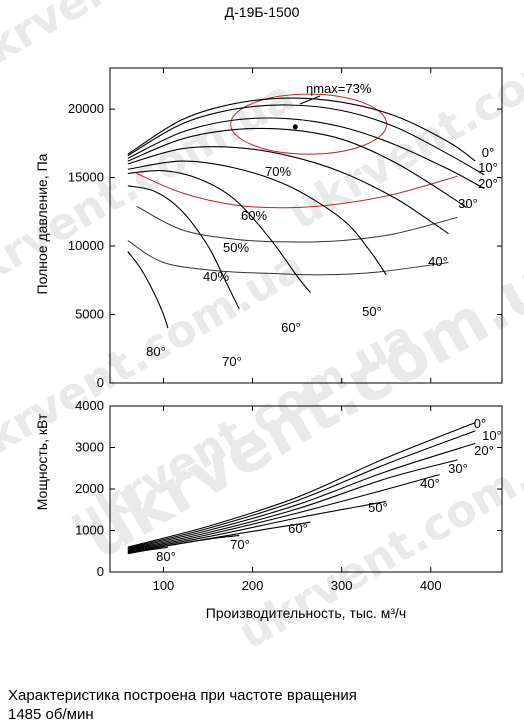 This screenshot has height=726, width=524. Describe the element at coordinates (89, 314) in the screenshot. I see `pressure-y-tick-label: 5000` at that location.